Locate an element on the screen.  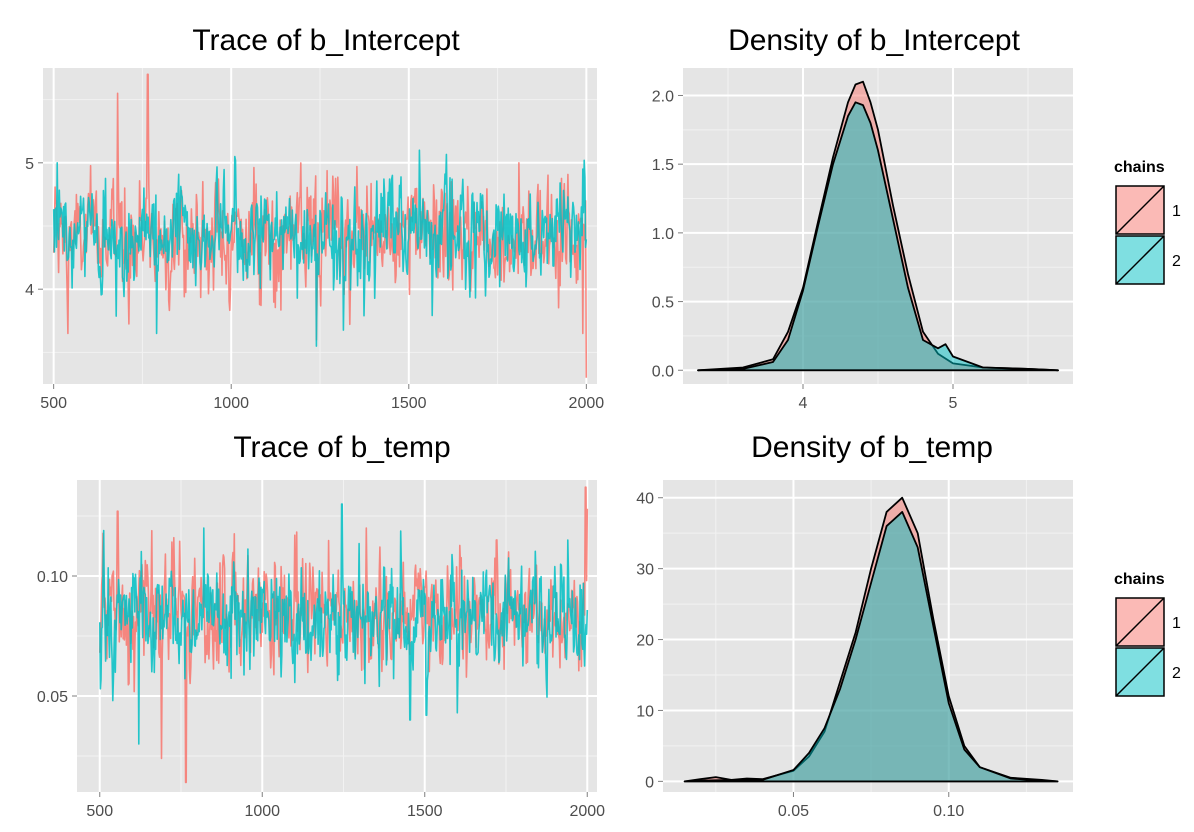
y-tick-label: 1.0 is located at coordinates (663, 234).